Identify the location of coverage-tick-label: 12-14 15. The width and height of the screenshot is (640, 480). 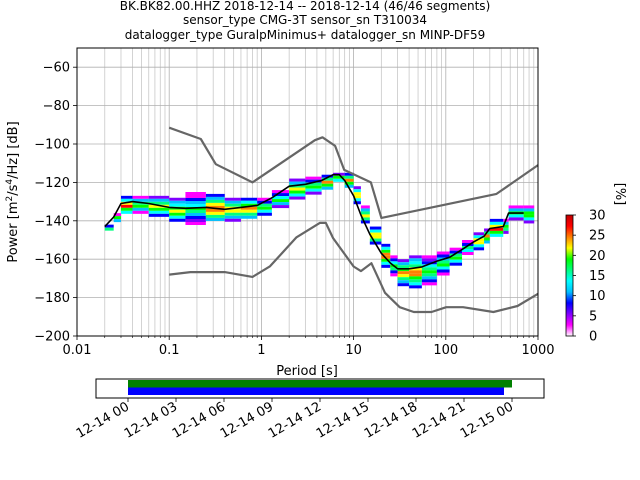
(343, 420).